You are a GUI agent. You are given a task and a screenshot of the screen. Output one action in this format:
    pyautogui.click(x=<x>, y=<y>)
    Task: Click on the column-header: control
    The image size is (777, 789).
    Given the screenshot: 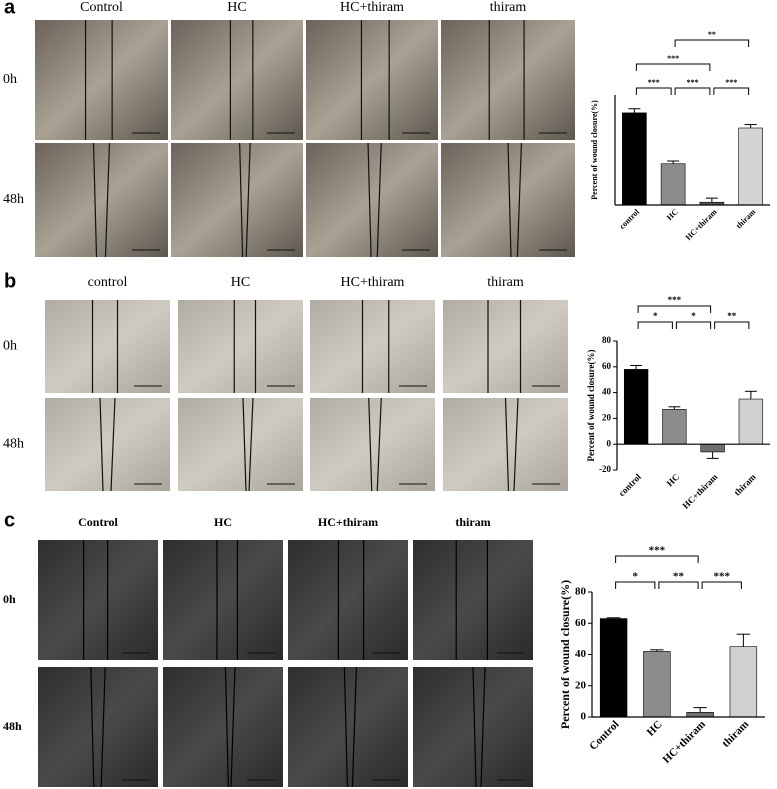 What is the action you would take?
    pyautogui.click(x=108, y=282)
    